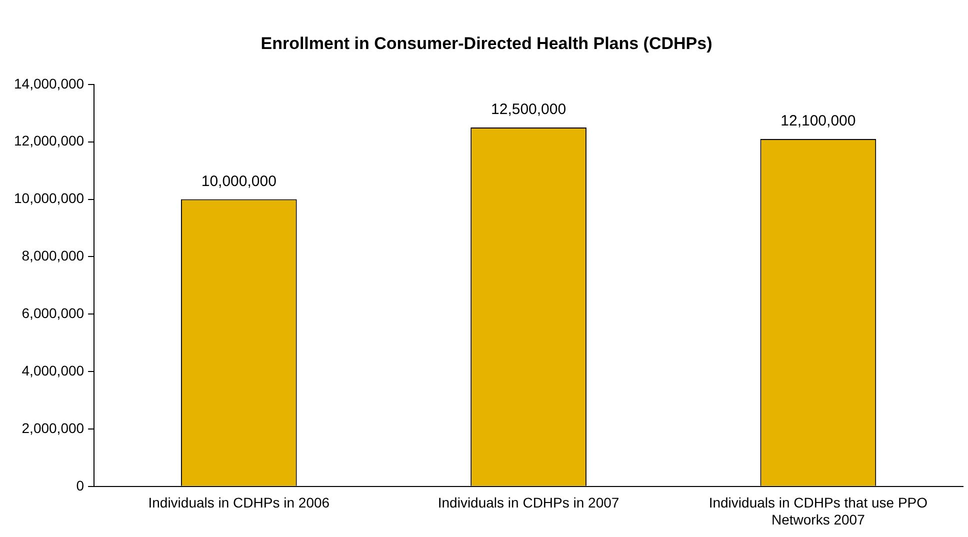 This screenshot has width=968, height=537. Describe the element at coordinates (818, 511) in the screenshot. I see `x-tick-label: Individuals in CDHPs that use PPO Networks 2007` at that location.